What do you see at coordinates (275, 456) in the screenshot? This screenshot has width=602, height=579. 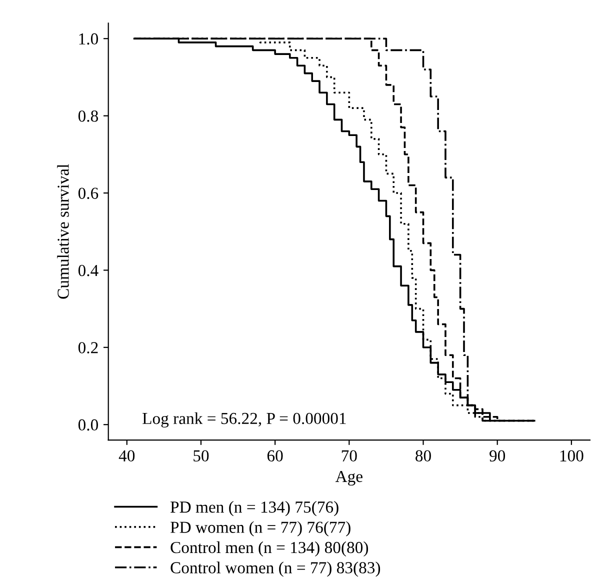 I see `x-tick-label: 60` at bounding box center [275, 456].